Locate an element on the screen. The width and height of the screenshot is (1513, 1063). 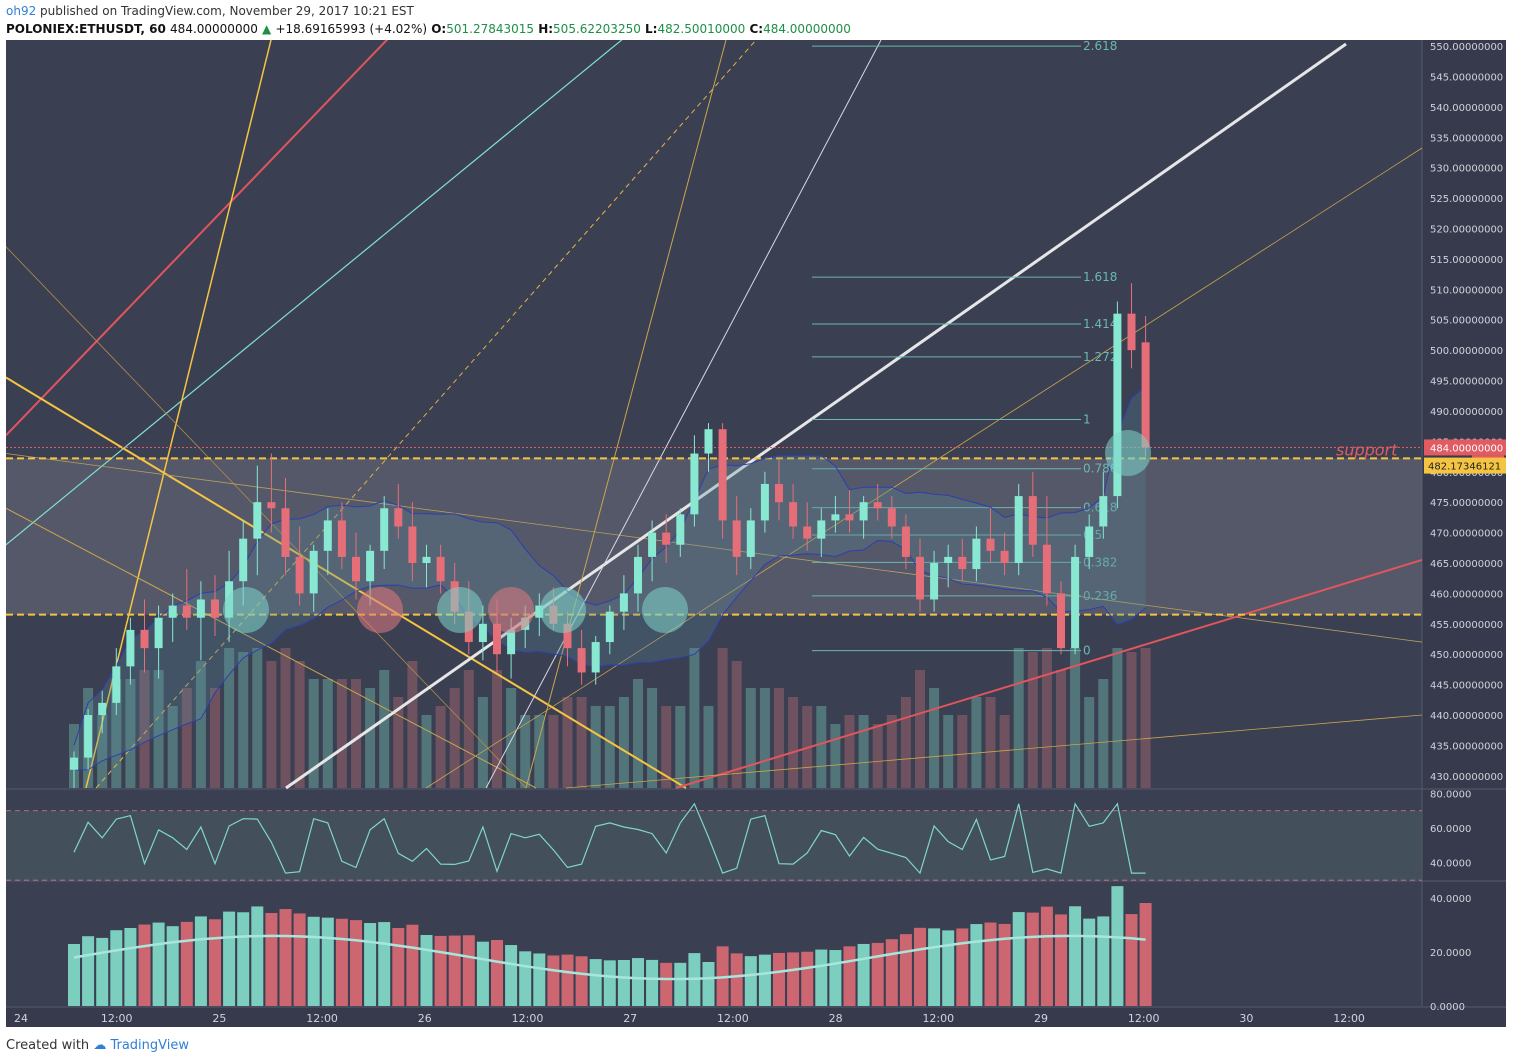
gold-uptrend is located at coordinates (626, 414).